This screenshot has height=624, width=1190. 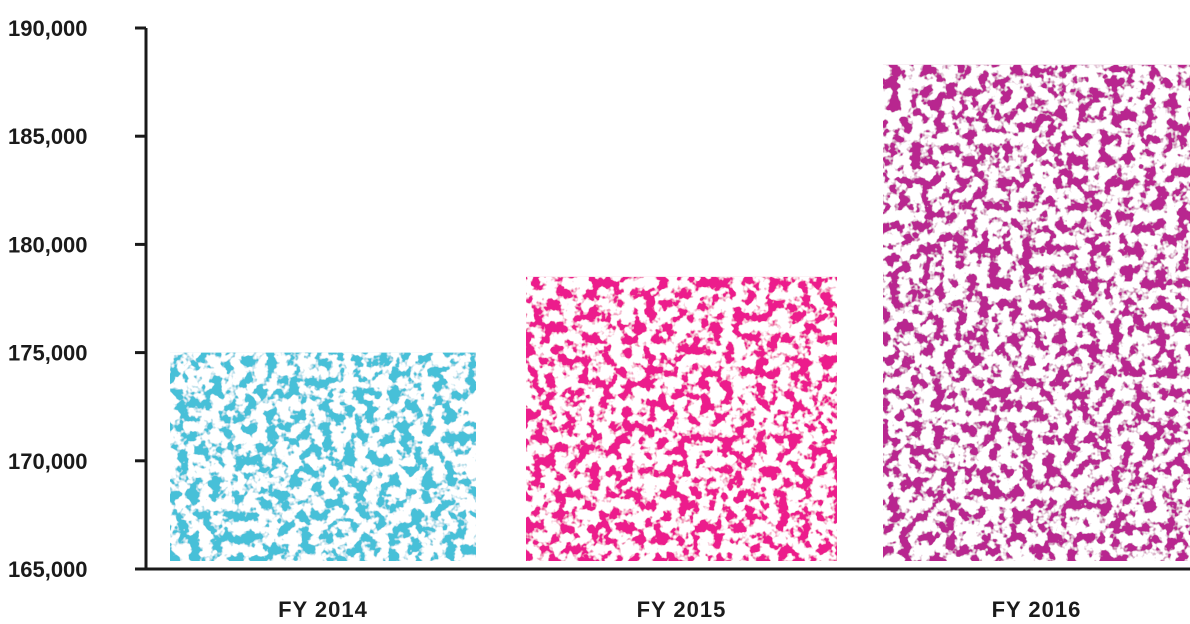 What do you see at coordinates (681, 418) in the screenshot?
I see `bar-fy-2015` at bounding box center [681, 418].